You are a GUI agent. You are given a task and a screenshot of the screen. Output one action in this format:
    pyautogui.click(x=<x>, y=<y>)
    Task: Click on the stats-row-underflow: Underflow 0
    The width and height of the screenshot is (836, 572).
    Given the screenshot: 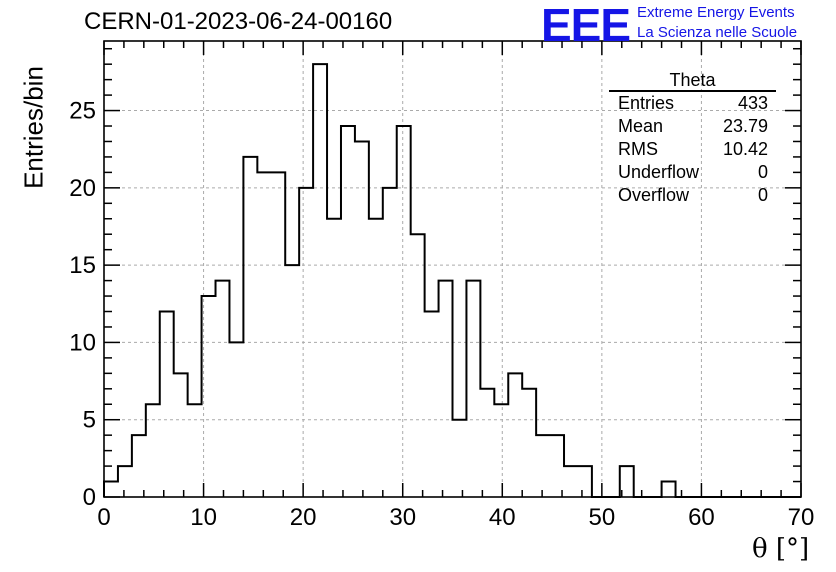 What is the action you would take?
    pyautogui.click(x=692, y=172)
    